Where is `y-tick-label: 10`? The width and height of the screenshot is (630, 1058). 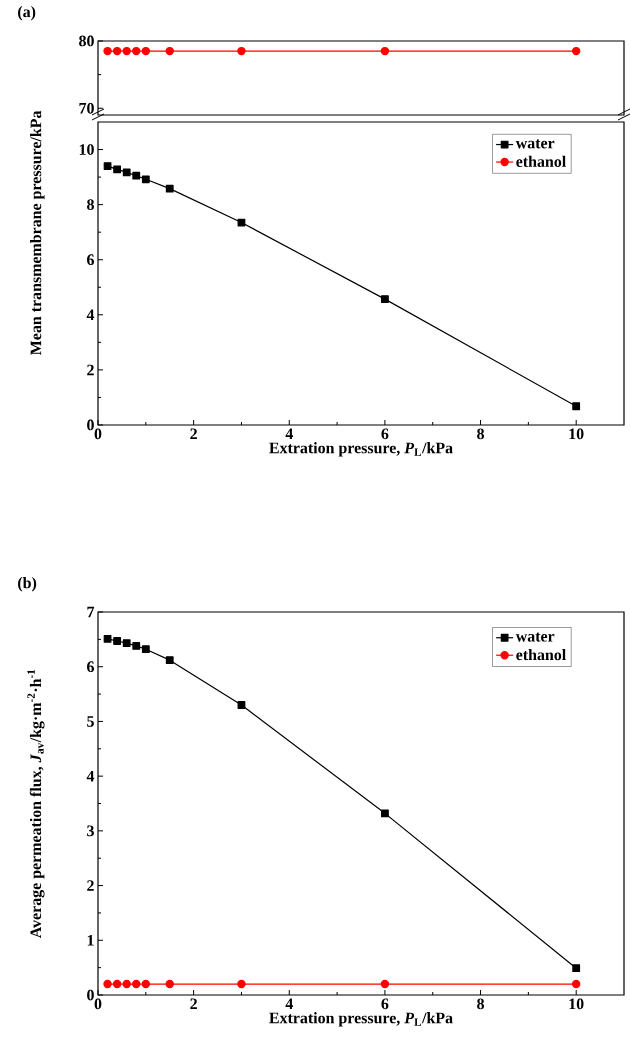
y-tick-label: 10 is located at coordinates (86, 149).